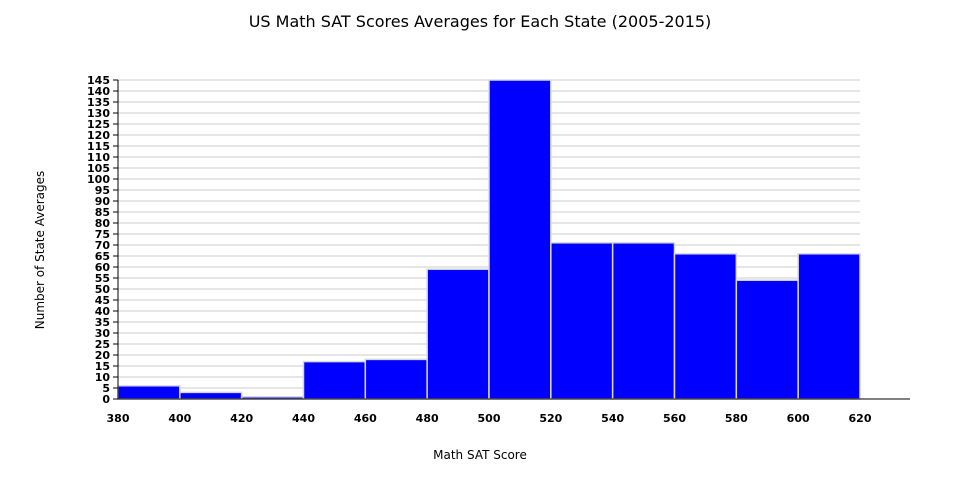  What do you see at coordinates (179, 418) in the screenshot?
I see `x-tick-label: 400` at bounding box center [179, 418].